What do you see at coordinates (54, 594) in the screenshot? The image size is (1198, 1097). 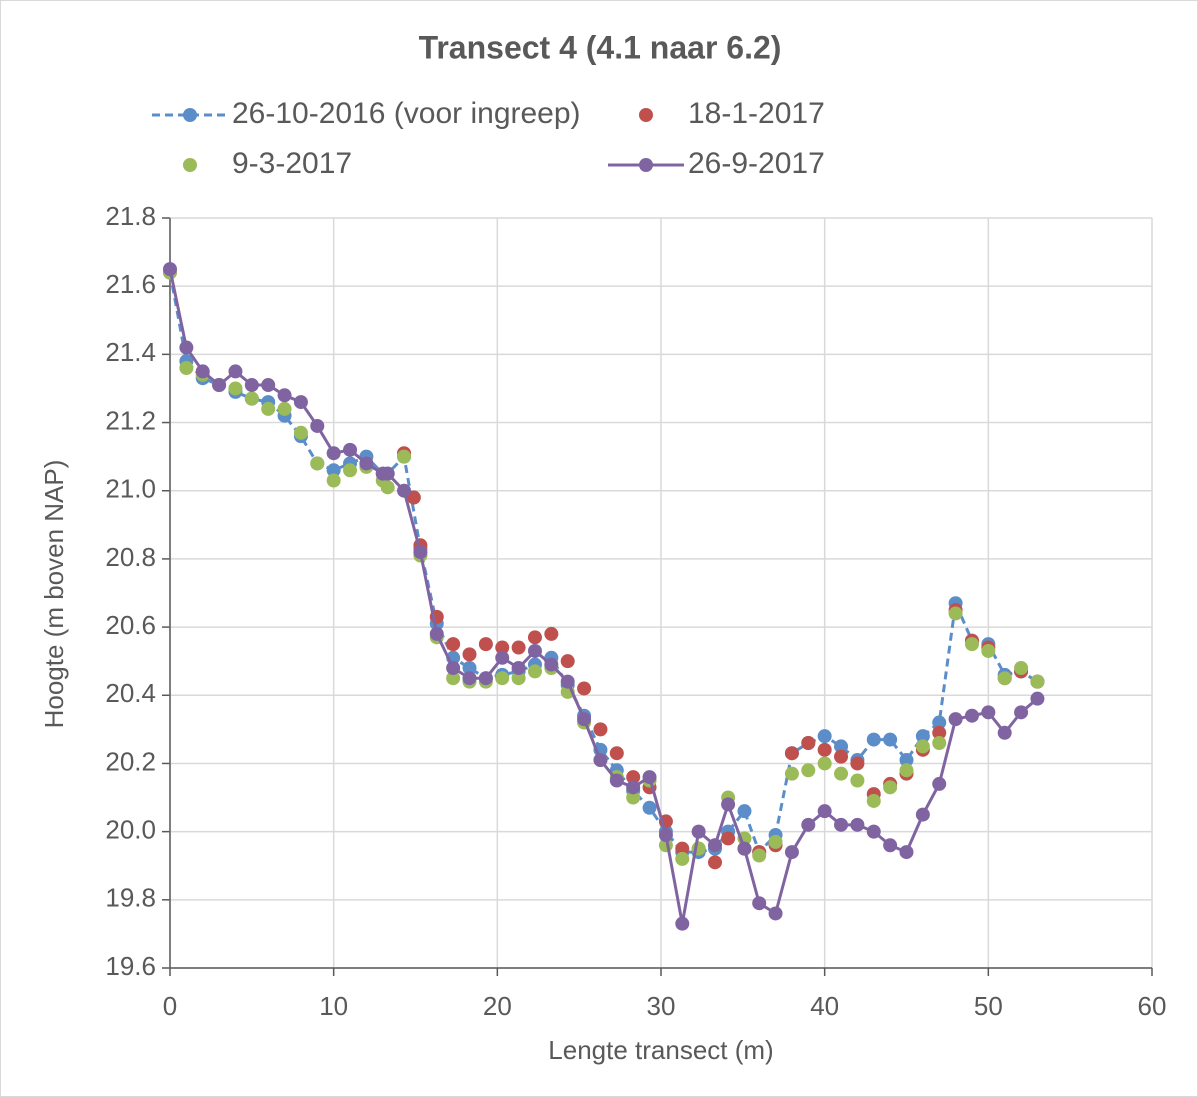 I see `y-axis-title: Hoogte (m boven NAP)` at bounding box center [54, 594].